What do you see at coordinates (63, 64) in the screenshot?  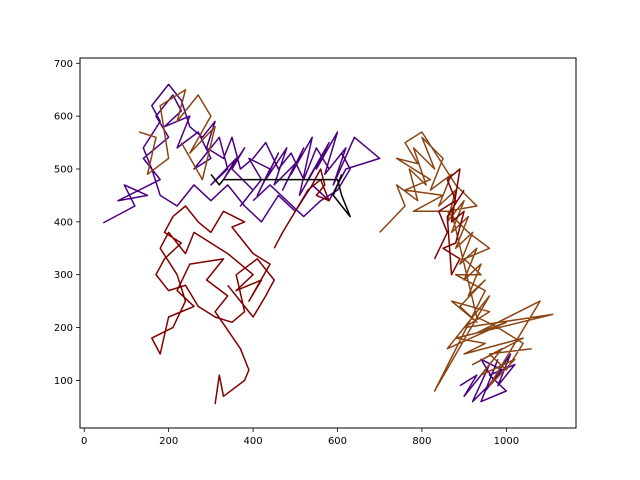 I see `y-tick-label: 700` at bounding box center [63, 64].